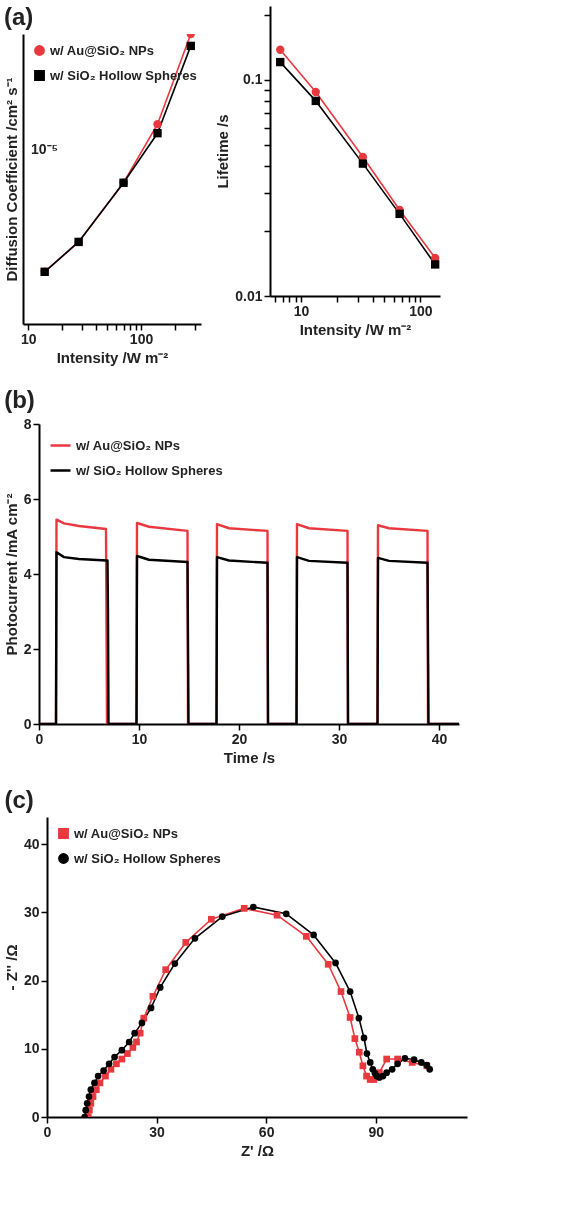 The height and width of the screenshot is (1223, 567). Describe the element at coordinates (27, 573) in the screenshot. I see `y-tick-label: 4` at that location.